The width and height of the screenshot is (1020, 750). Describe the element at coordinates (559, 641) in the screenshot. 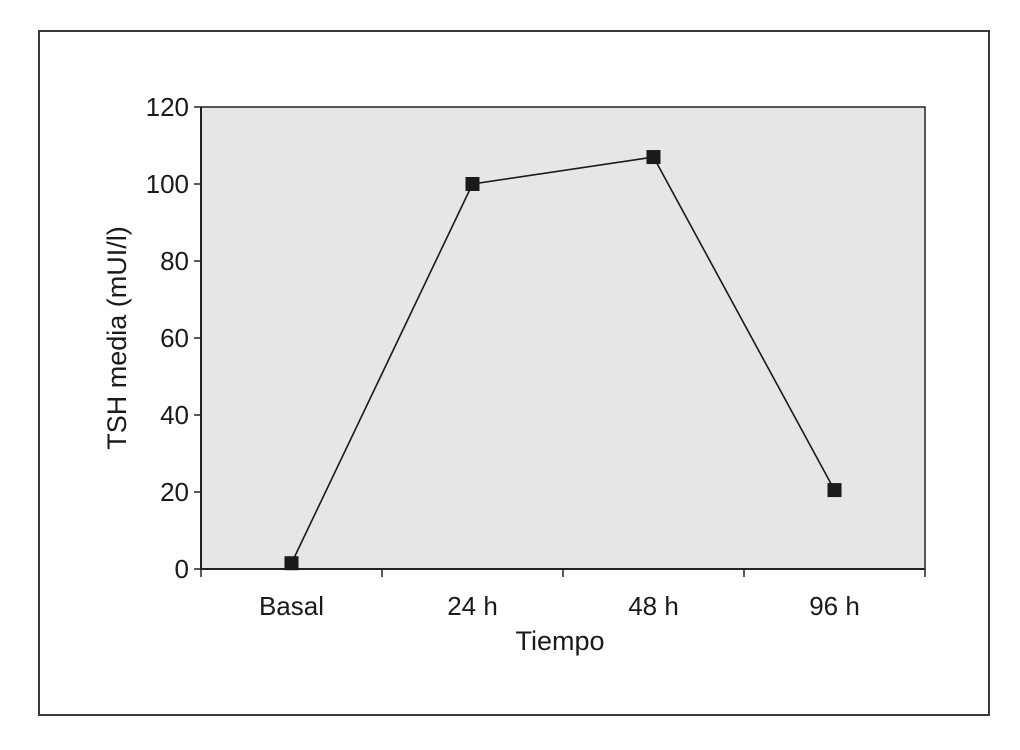

I see `x-axis-label: Tiempo` at that location.